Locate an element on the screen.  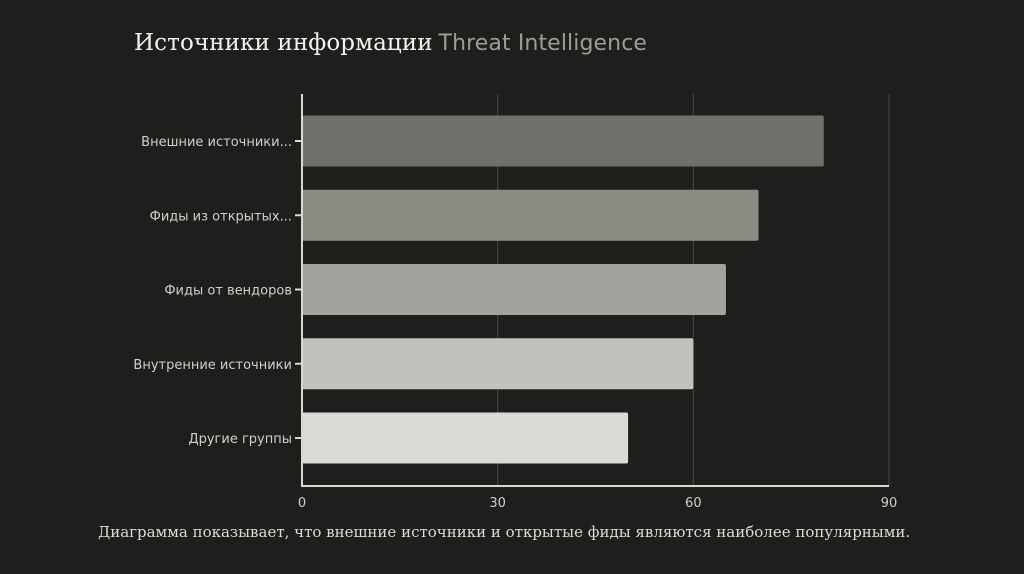
title-accent: Threat Intelligence is located at coordinates (543, 43).